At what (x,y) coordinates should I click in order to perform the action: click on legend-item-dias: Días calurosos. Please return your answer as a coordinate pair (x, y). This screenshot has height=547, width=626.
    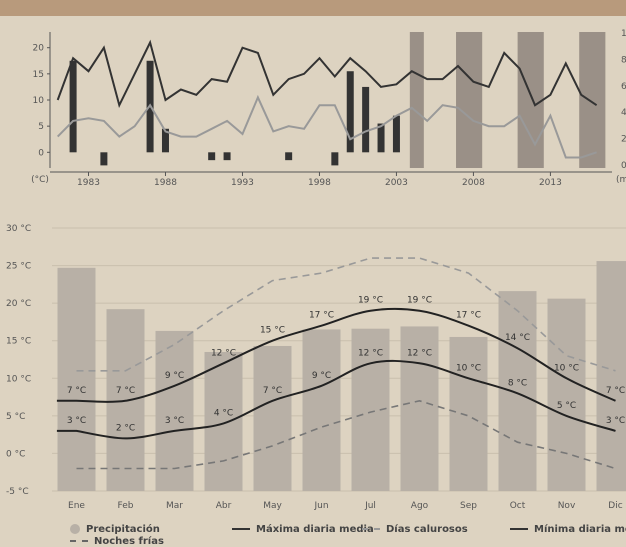
    Looking at the image, I should click on (415, 529).